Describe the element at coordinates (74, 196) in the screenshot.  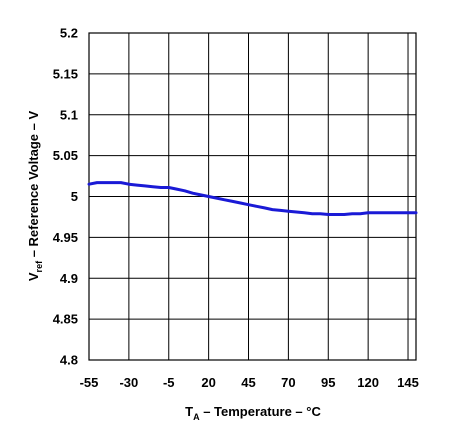
I see `y-tick-label: 5` at that location.